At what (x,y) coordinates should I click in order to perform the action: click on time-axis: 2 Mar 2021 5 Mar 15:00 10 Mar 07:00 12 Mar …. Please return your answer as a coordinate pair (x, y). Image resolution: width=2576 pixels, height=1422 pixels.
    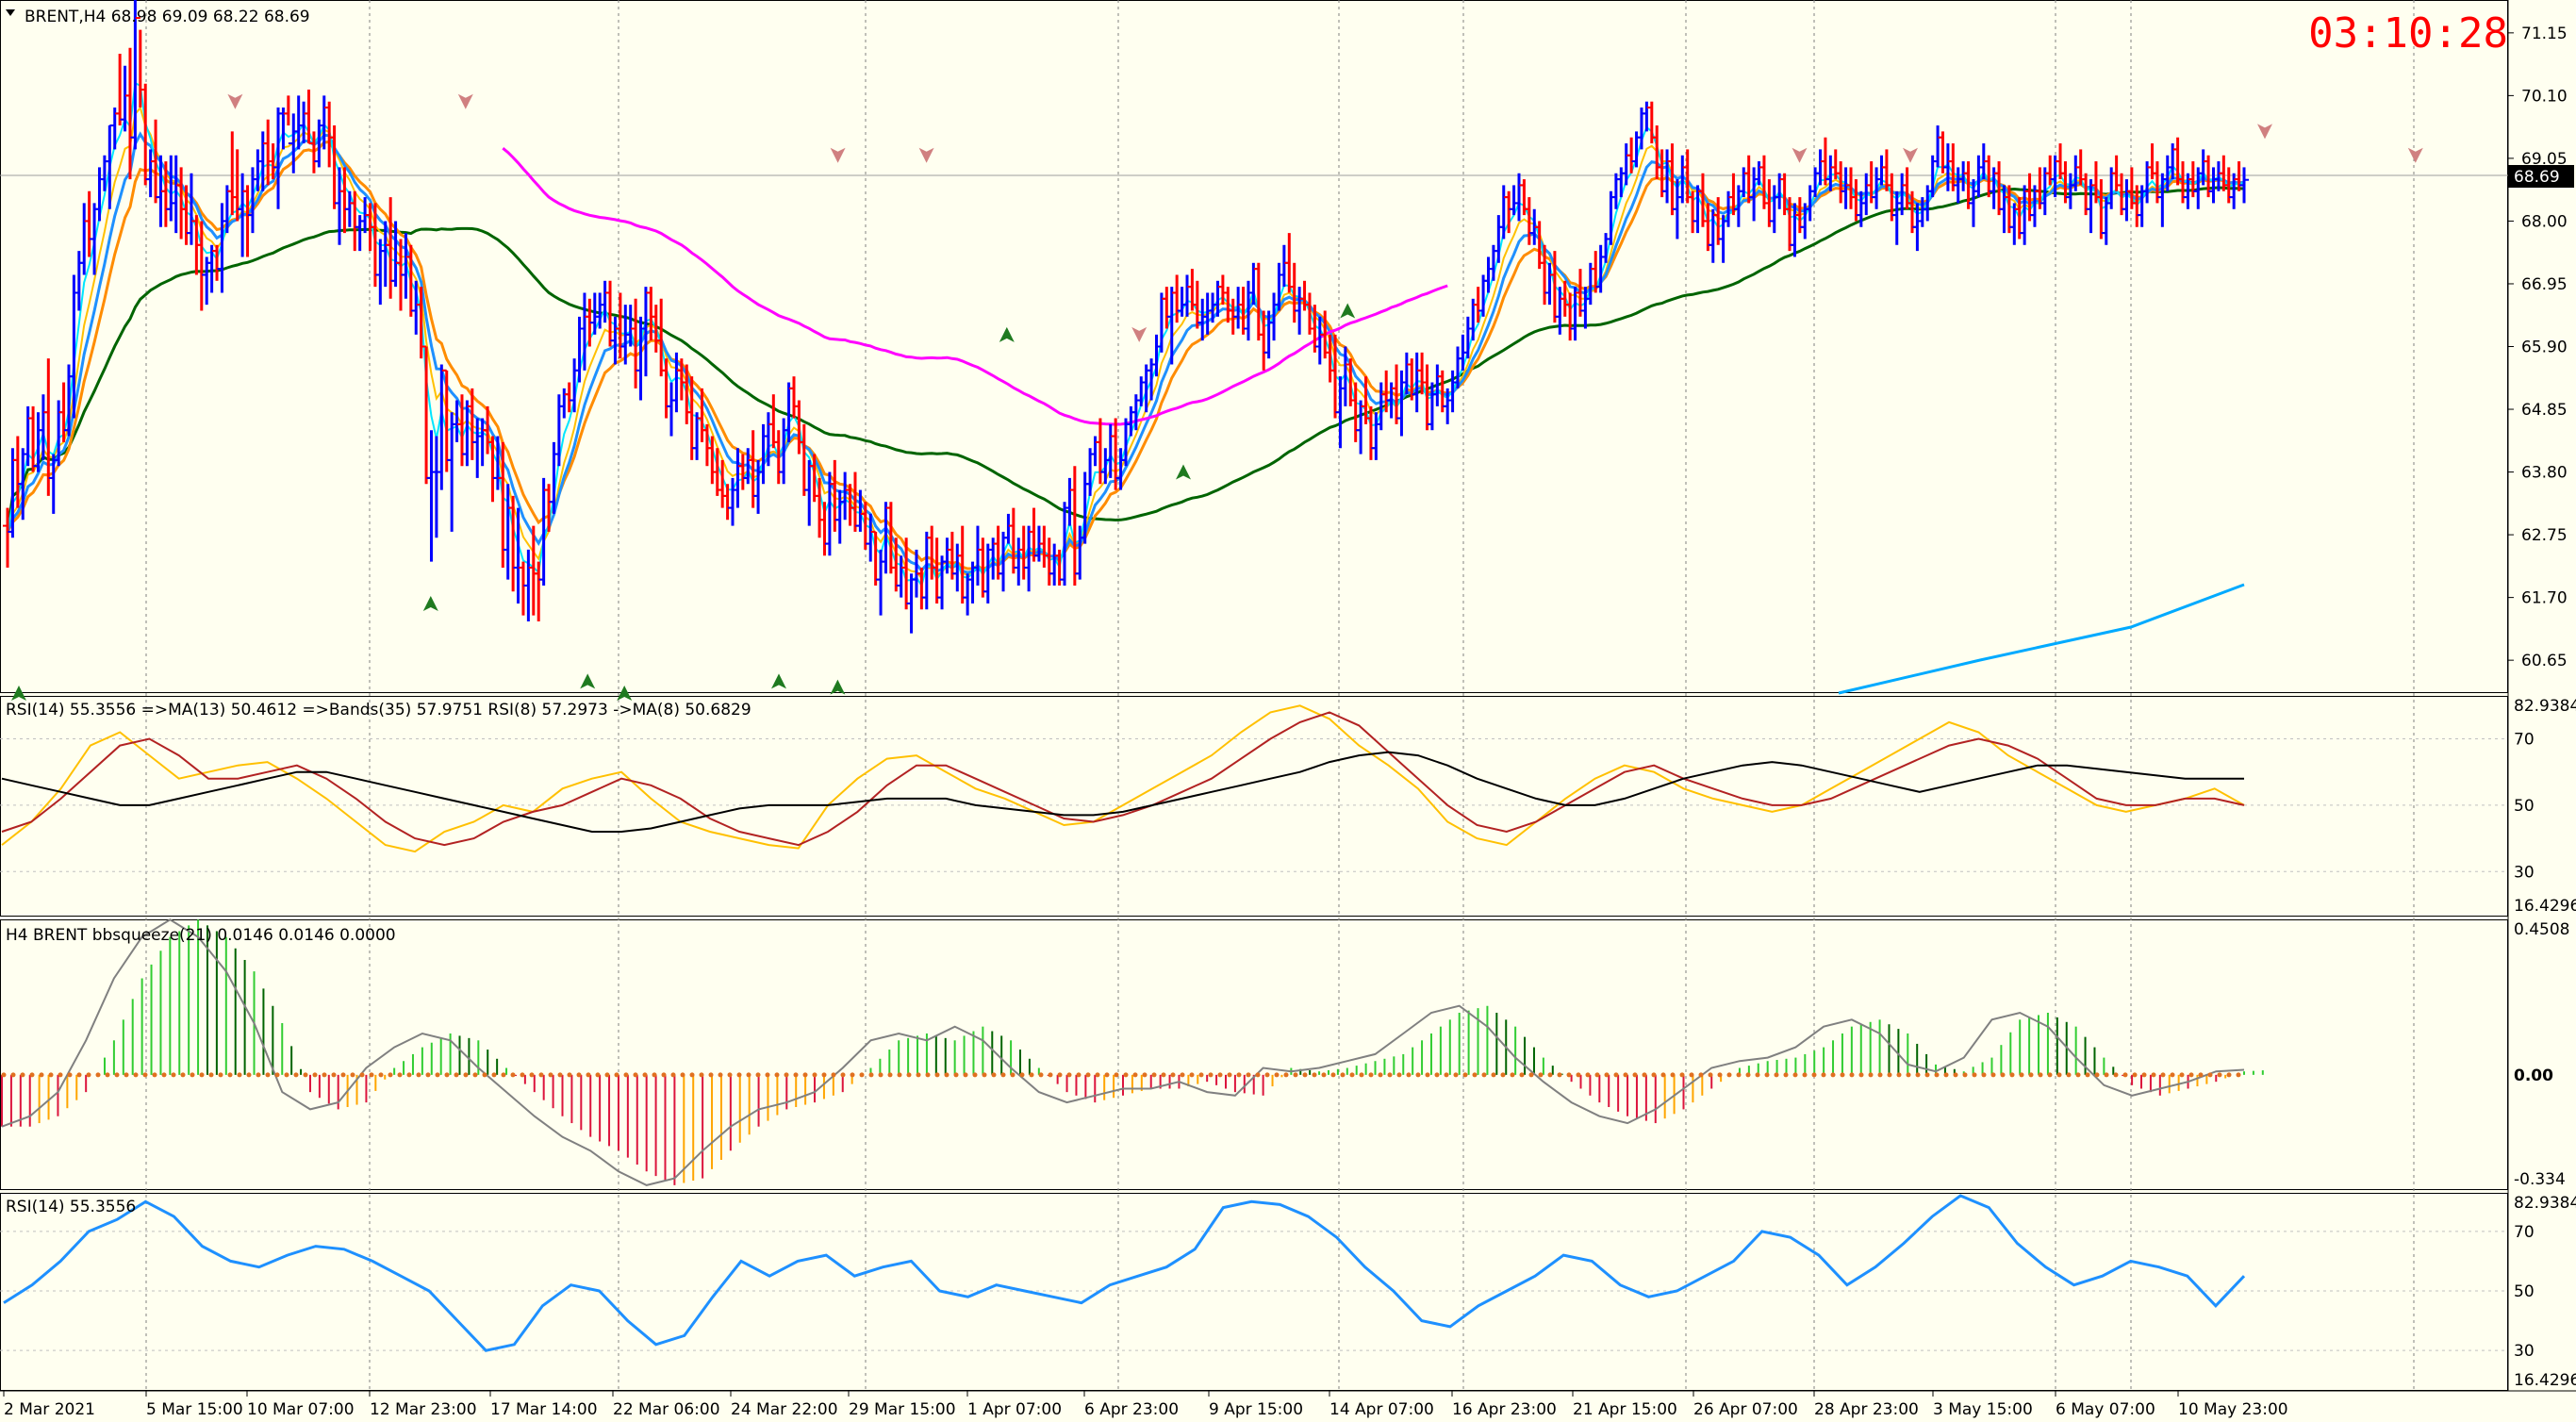
    Looking at the image, I should click on (1145, 1405).